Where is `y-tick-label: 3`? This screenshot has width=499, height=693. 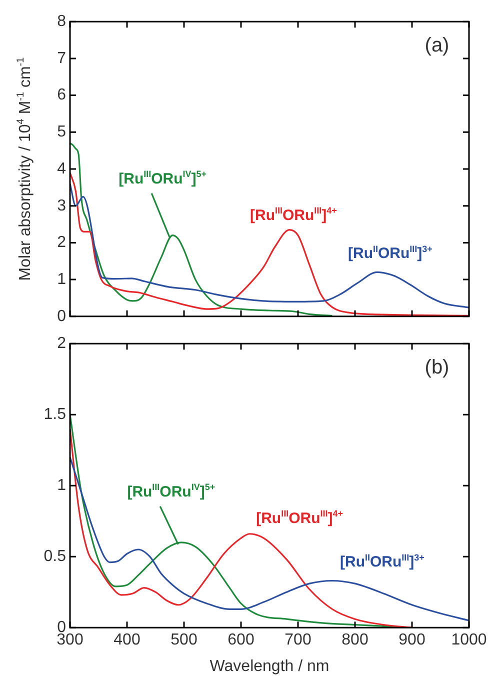
y-tick-label: 3 is located at coordinates (61, 205).